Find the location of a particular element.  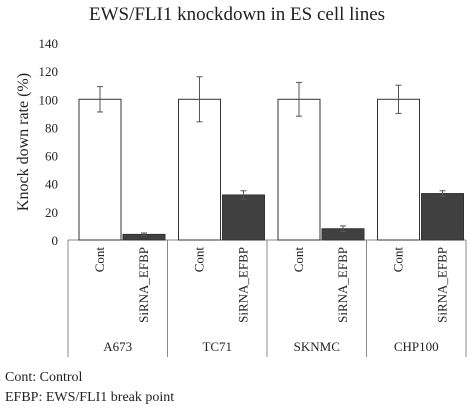

y-tick-label: 20 is located at coordinates (51, 212).